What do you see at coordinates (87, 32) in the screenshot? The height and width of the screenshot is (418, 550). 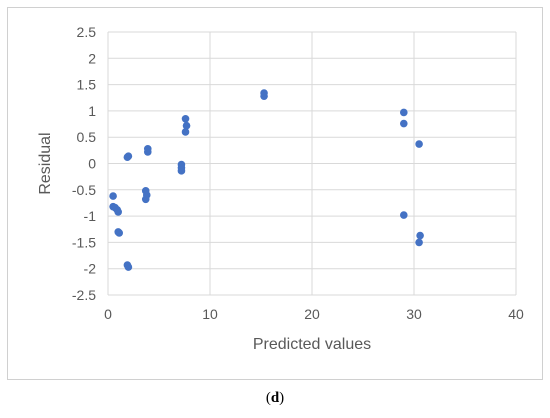 I see `y-tick-label: 2.5` at bounding box center [87, 32].